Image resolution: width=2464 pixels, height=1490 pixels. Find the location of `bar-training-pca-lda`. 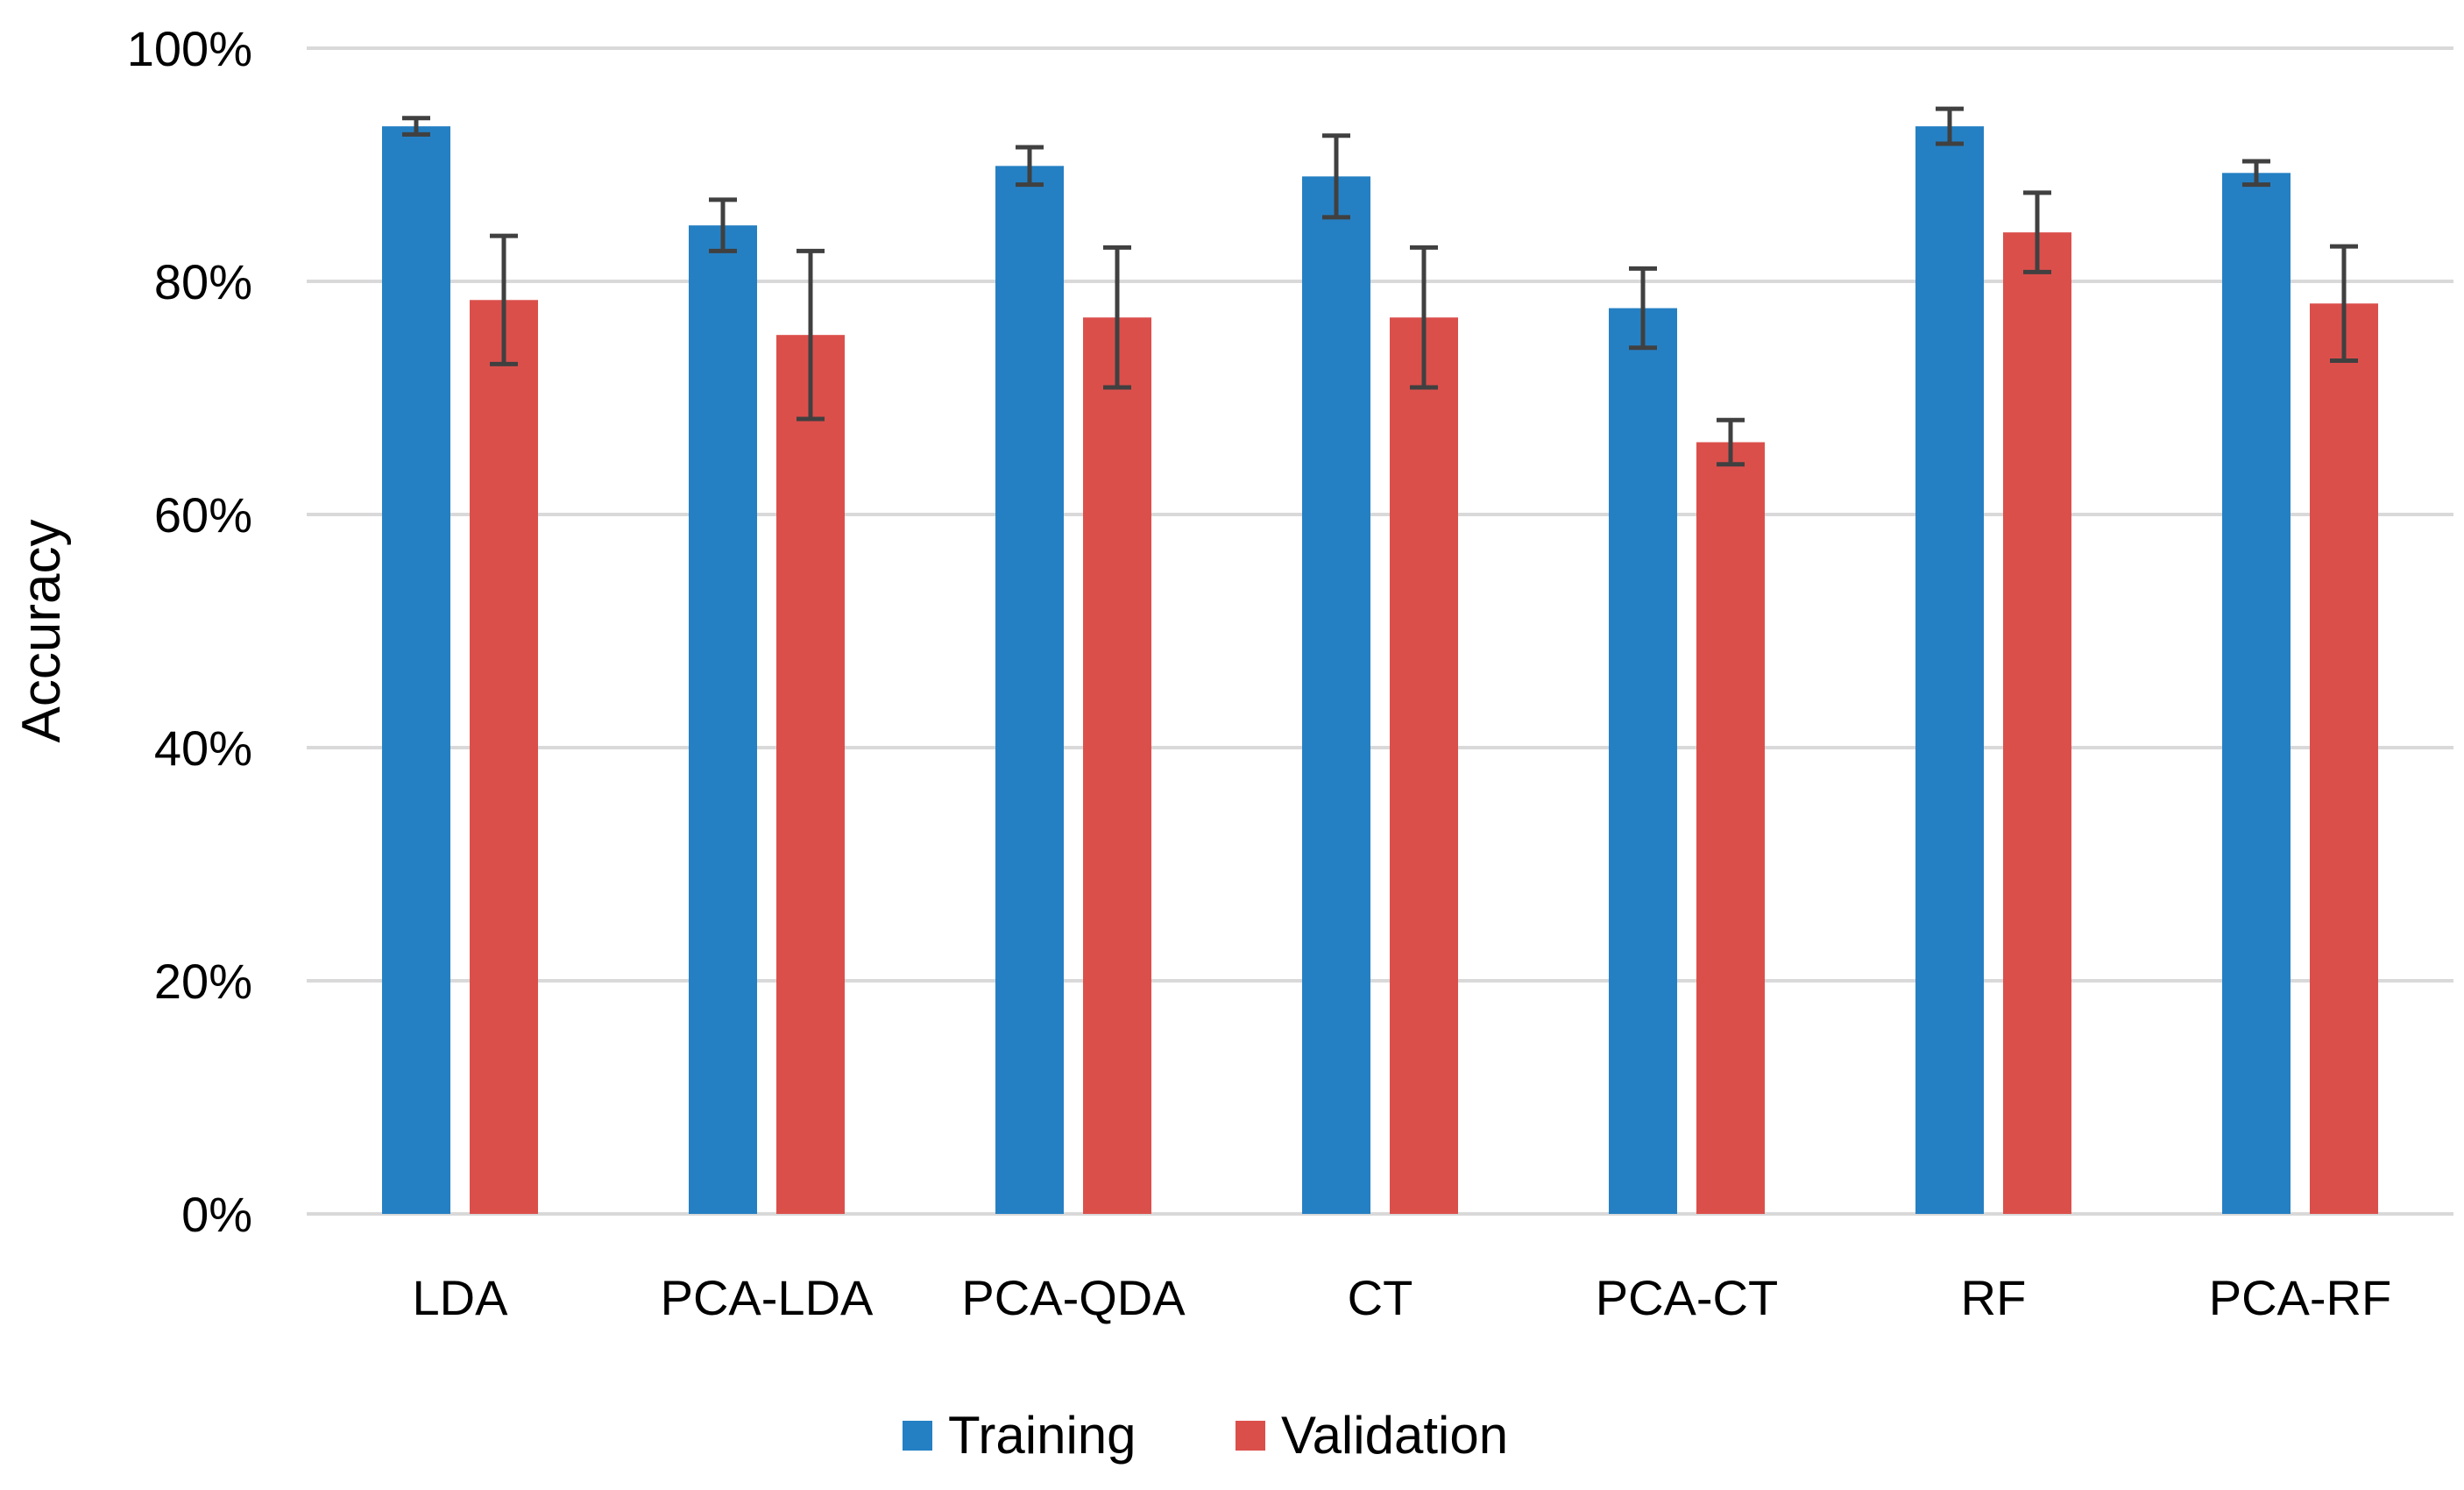

bar-training-pca-lda is located at coordinates (723, 719).